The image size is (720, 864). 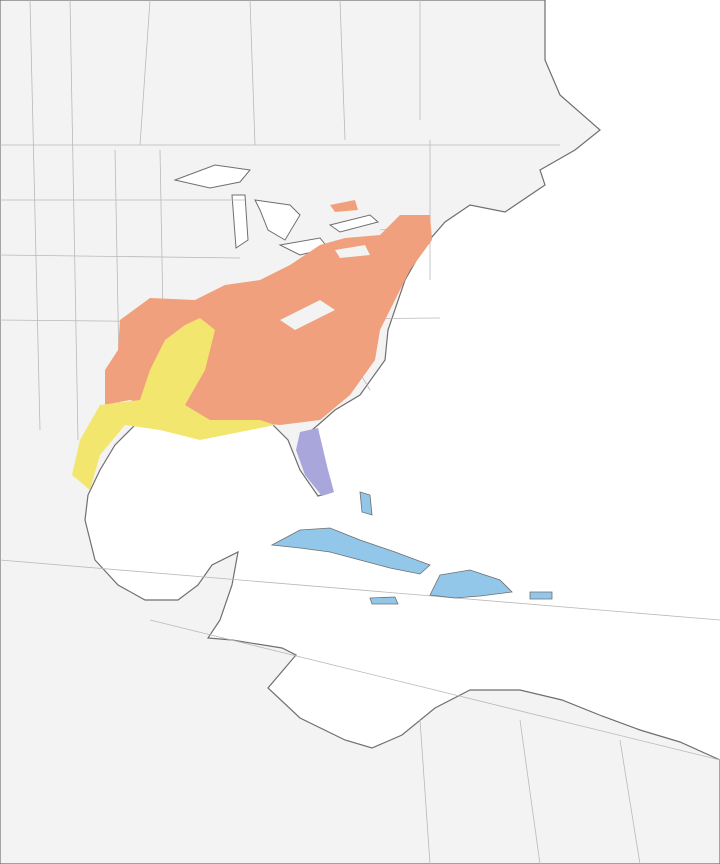 I want to click on range-orange-north-patch, so click(x=344, y=206).